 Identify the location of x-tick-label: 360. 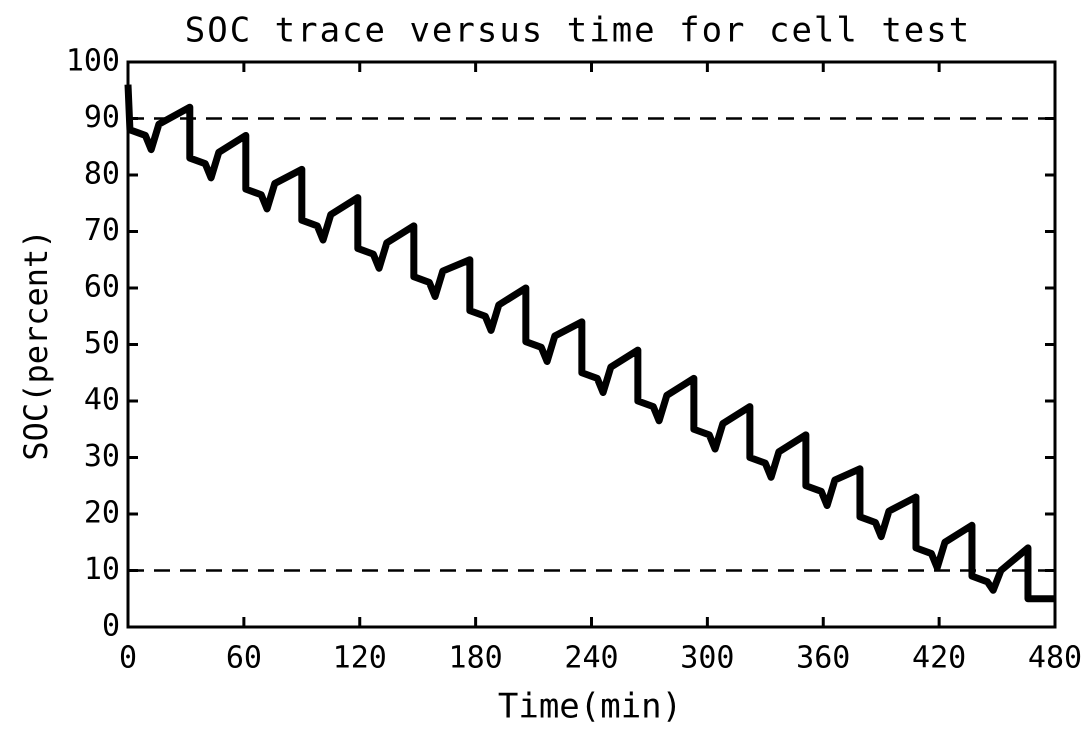
(823, 658).